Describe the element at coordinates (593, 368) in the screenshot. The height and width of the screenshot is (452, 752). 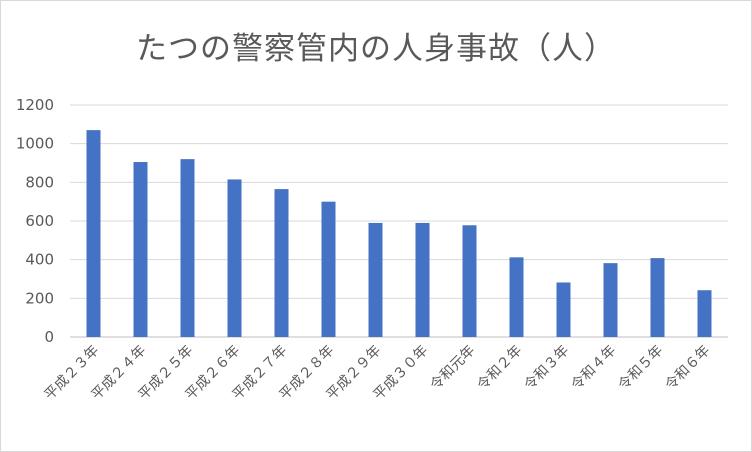
I see `x-tick-label: 令和４年` at that location.